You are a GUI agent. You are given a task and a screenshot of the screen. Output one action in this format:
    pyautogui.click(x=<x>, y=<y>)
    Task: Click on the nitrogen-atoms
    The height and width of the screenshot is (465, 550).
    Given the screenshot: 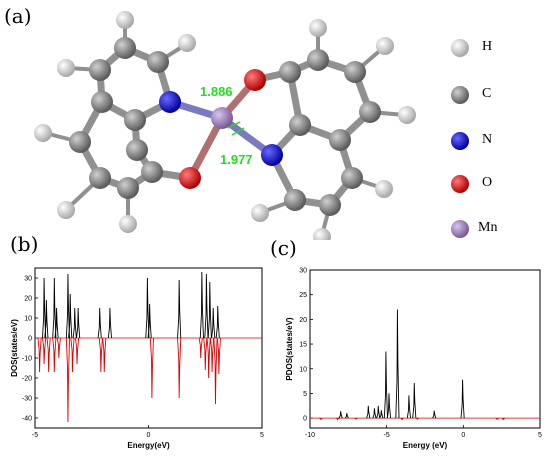 What is the action you would take?
    pyautogui.click(x=221, y=128)
    